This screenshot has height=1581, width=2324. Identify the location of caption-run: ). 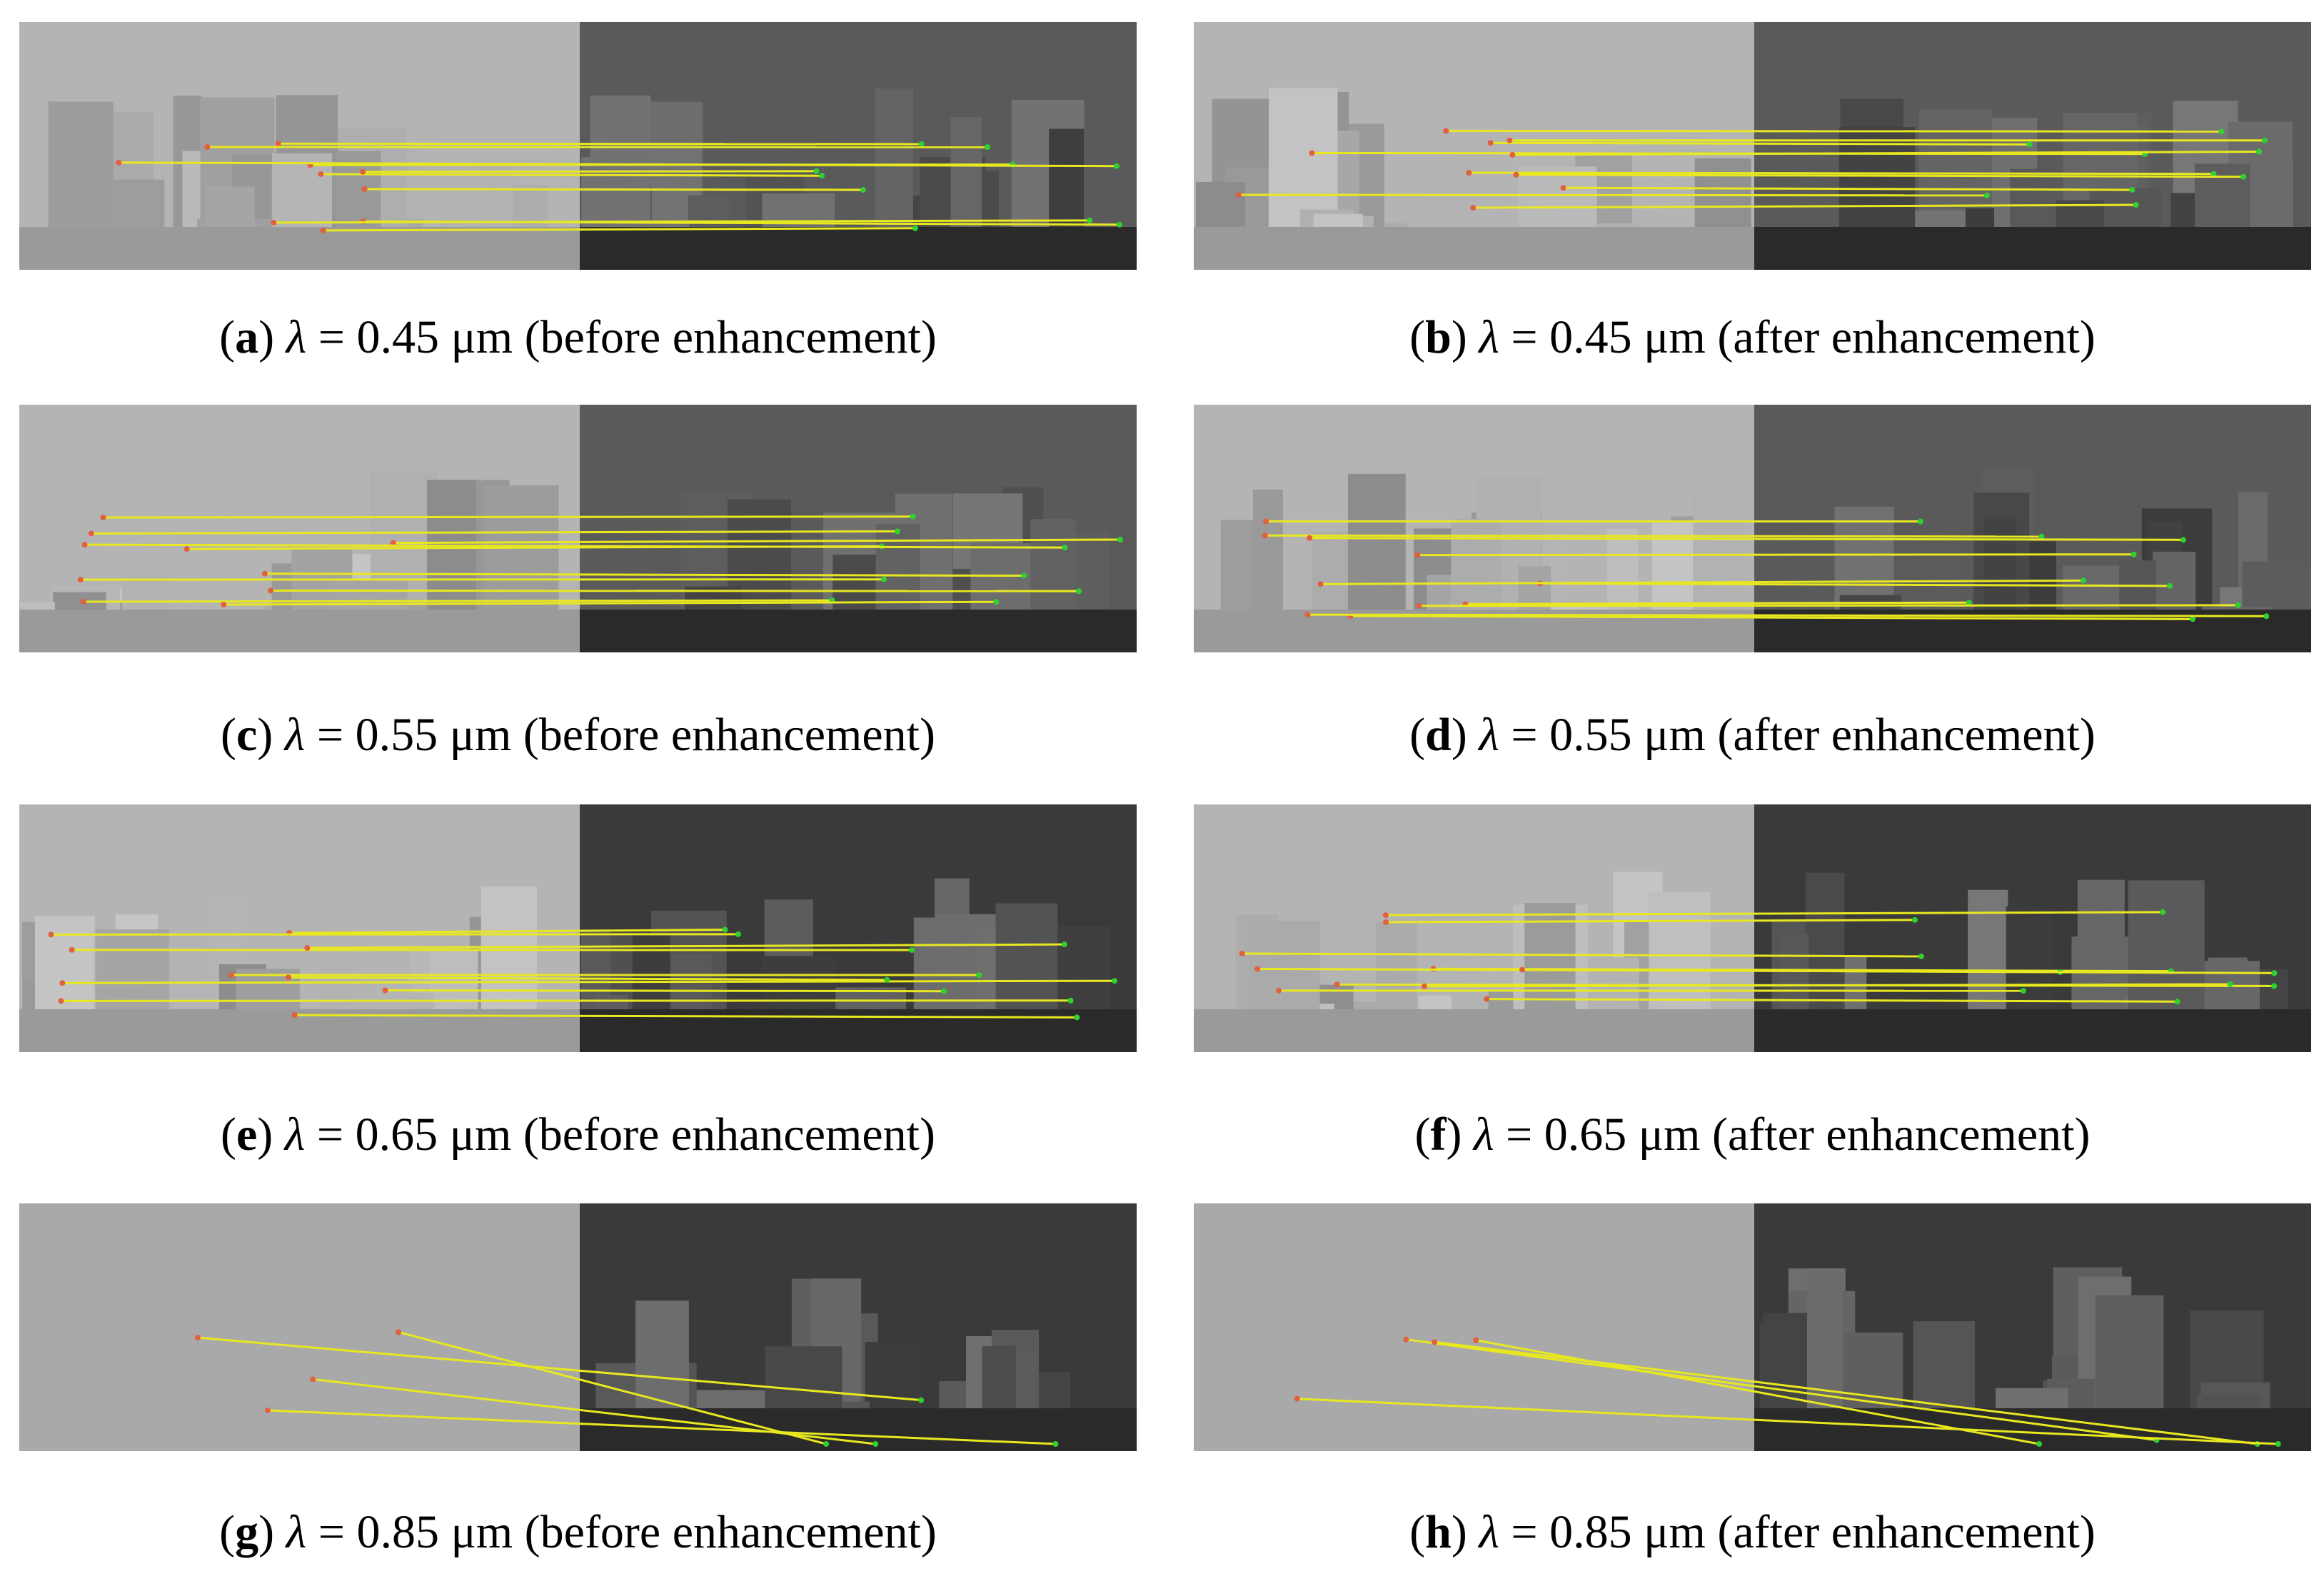
(272, 1532).